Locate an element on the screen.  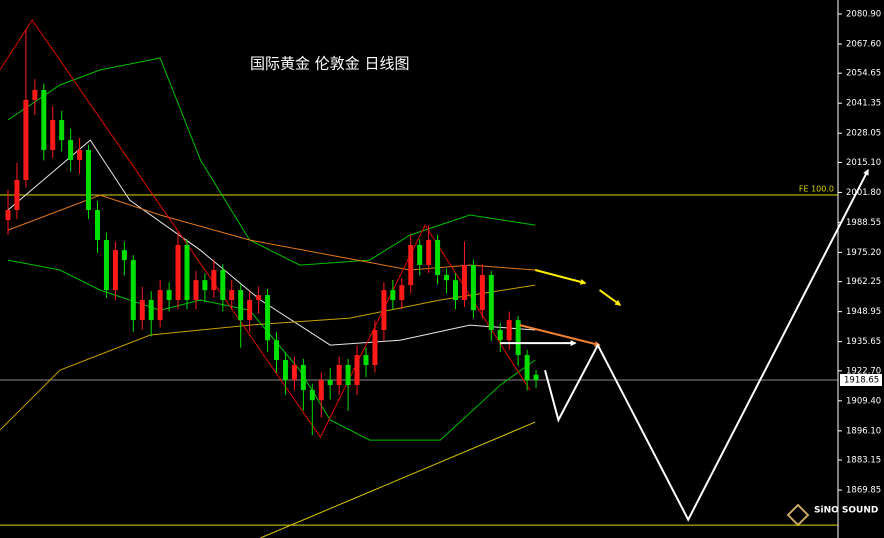
last-price-label: 1918.65 is located at coordinates (861, 380).